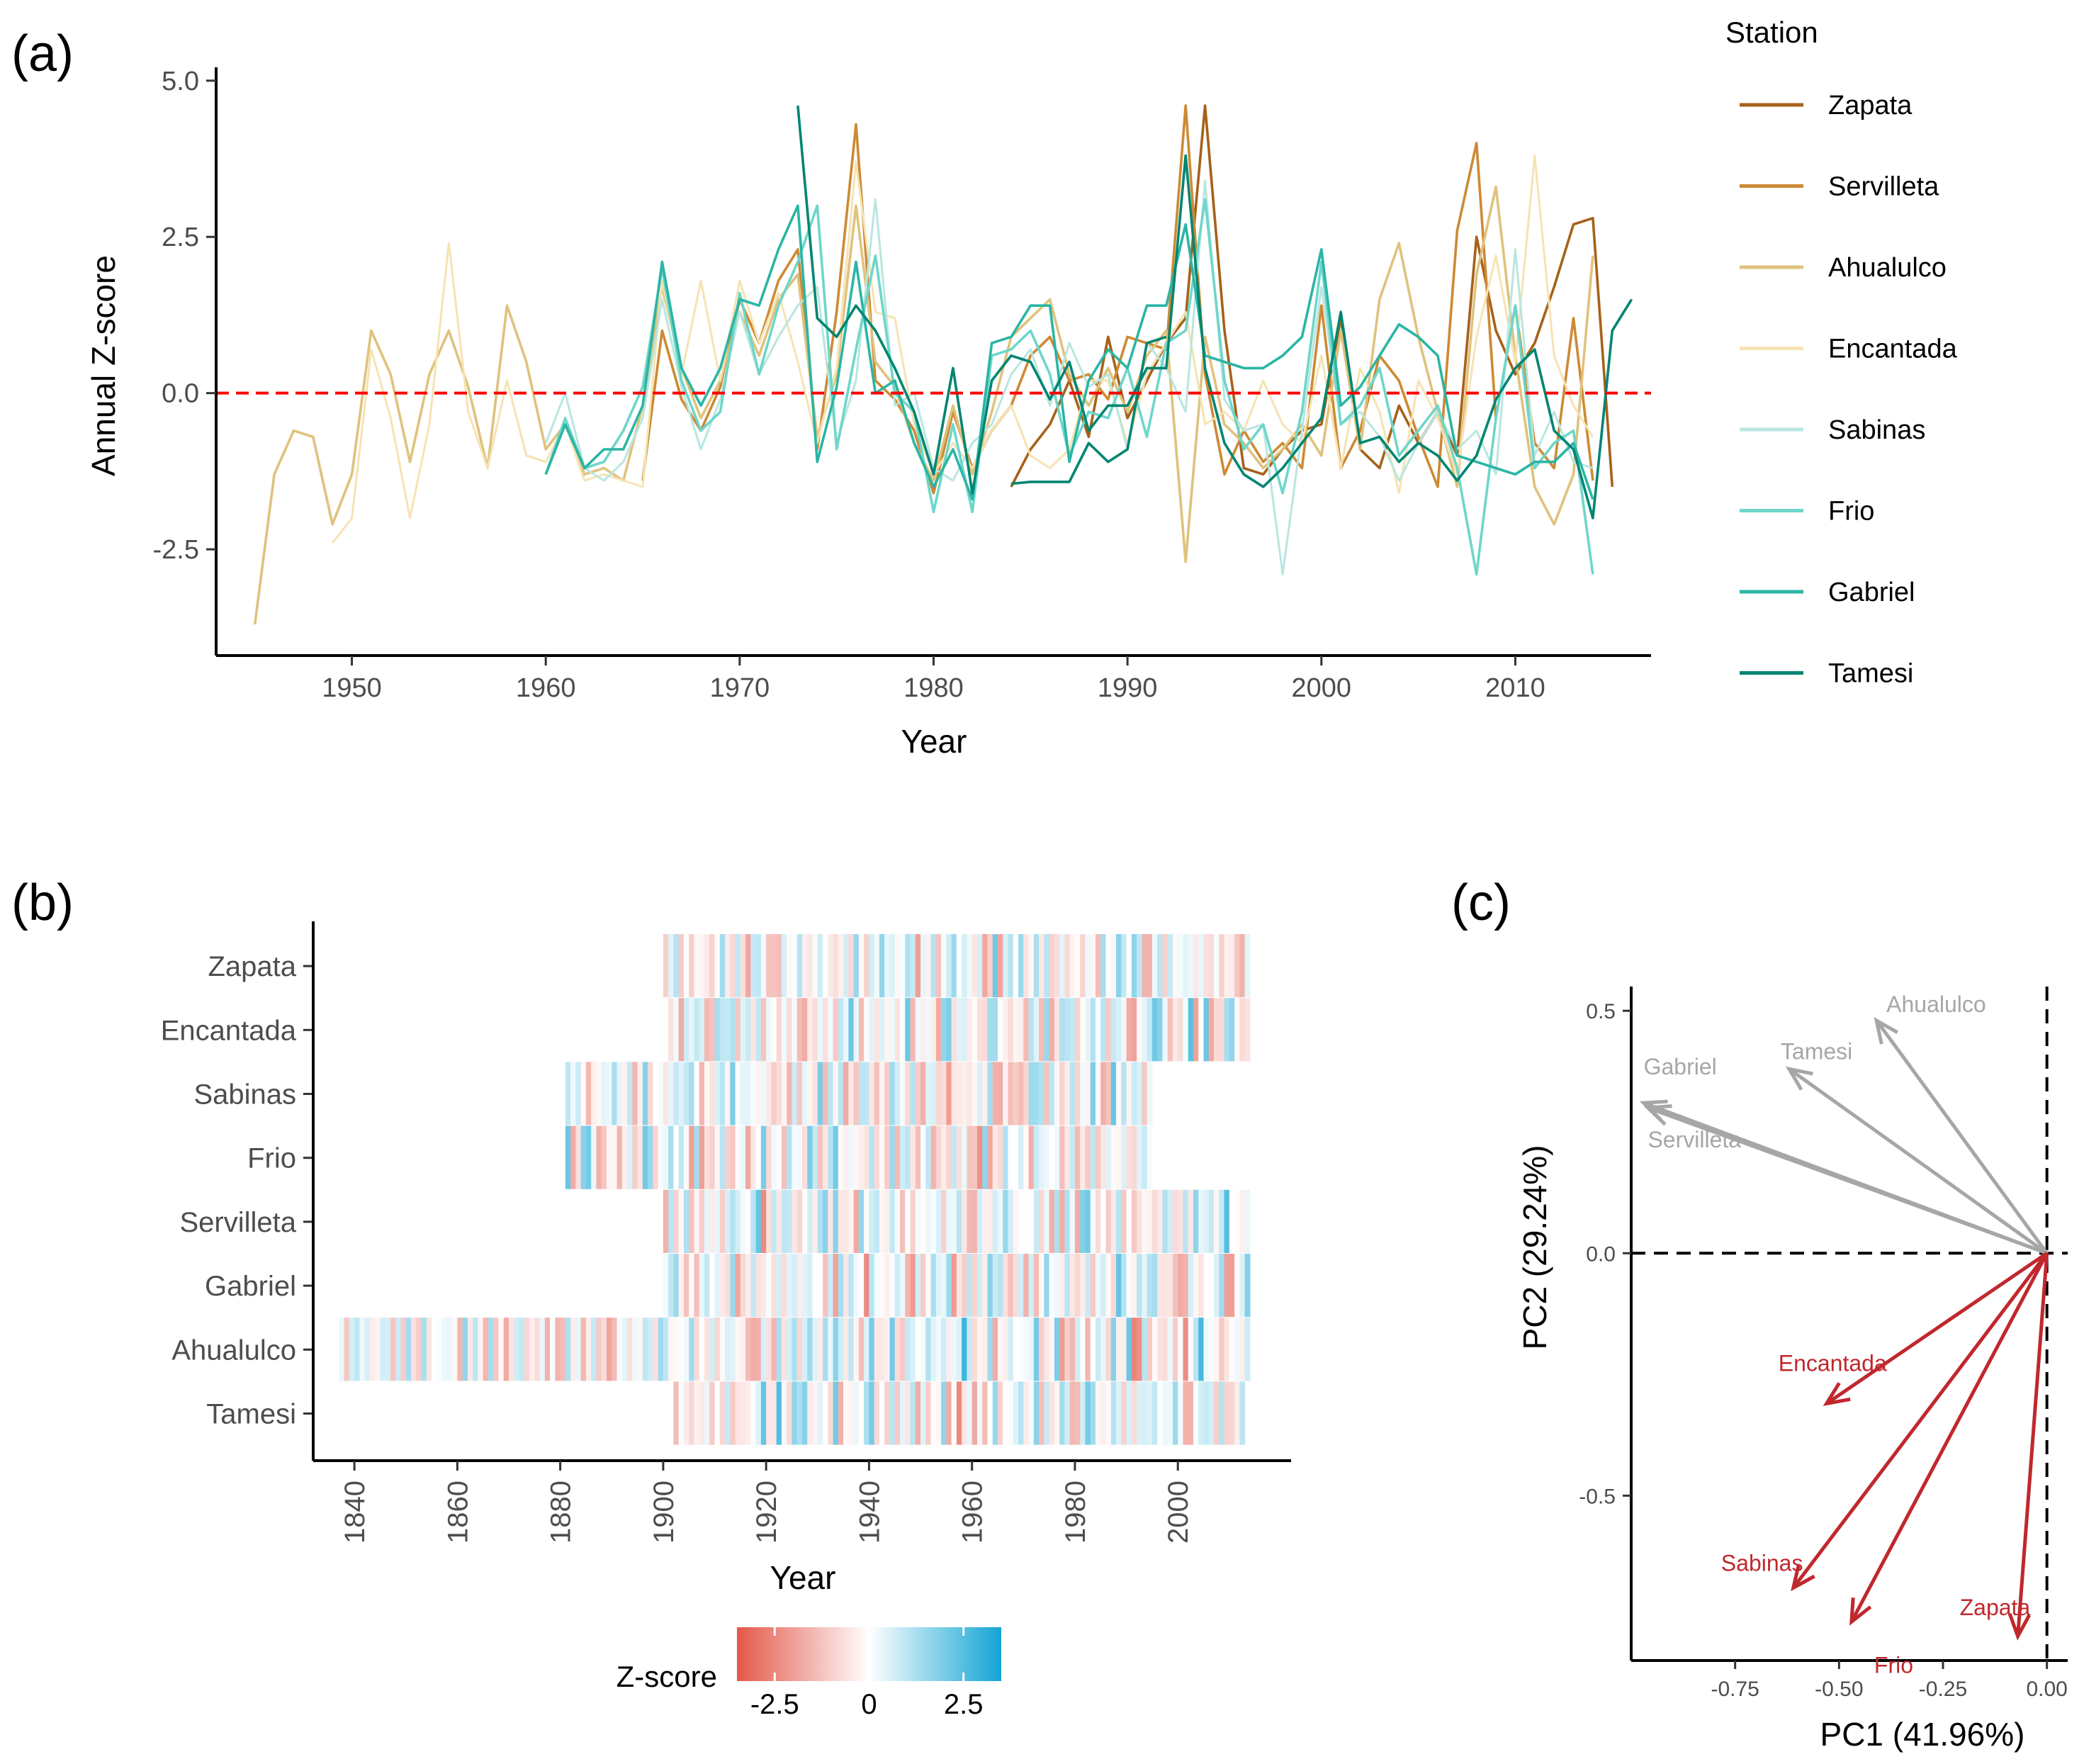  What do you see at coordinates (1077, 1286) in the screenshot?
I see `heatmap-cell-gabriel-1980` at bounding box center [1077, 1286].